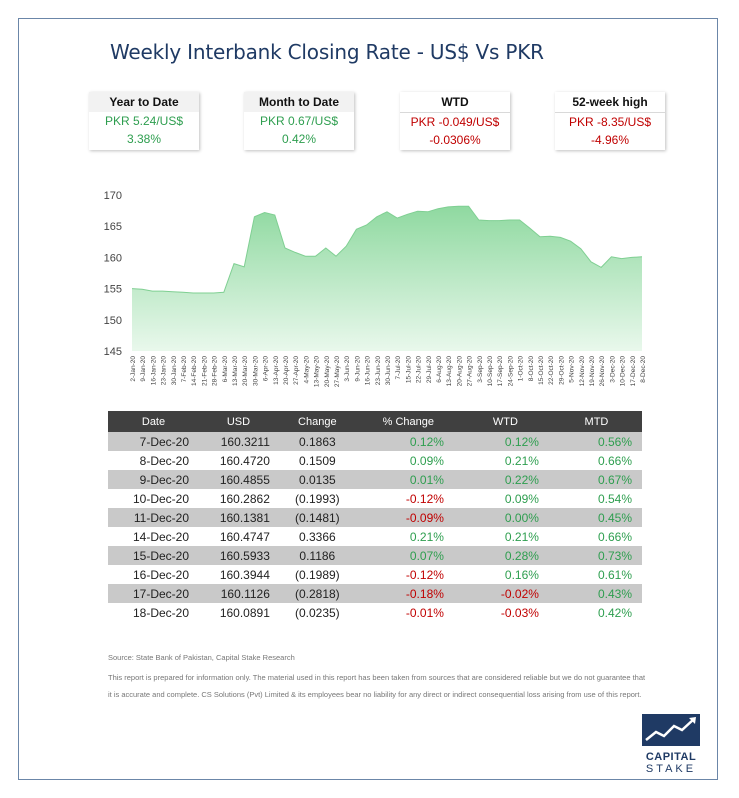 The width and height of the screenshot is (739, 798). Describe the element at coordinates (113, 290) in the screenshot. I see `y-tick-label: 155` at that location.